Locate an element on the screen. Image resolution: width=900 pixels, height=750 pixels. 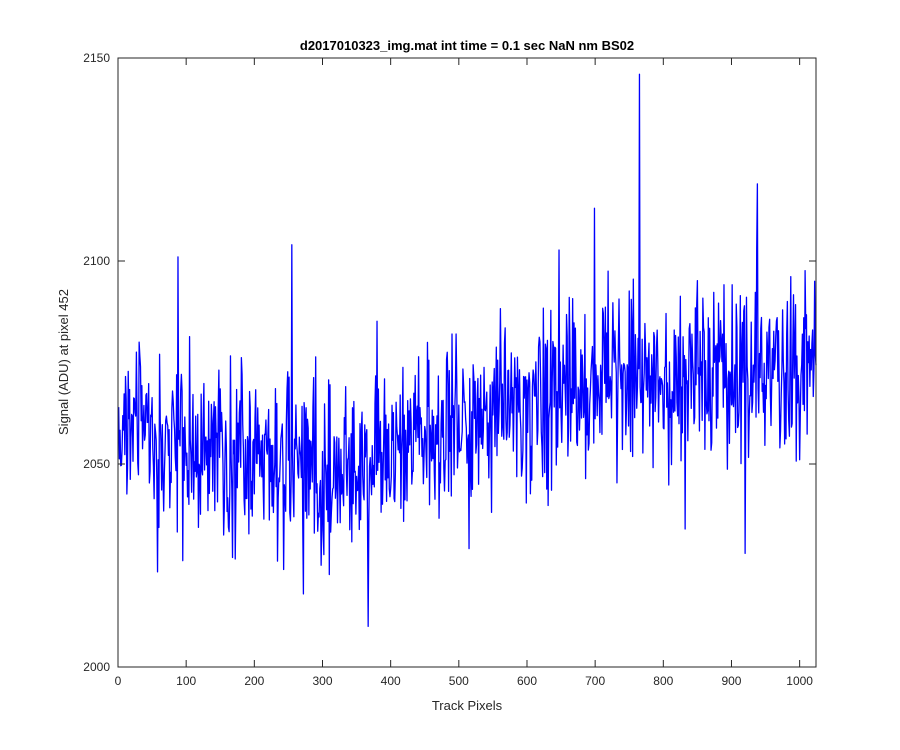
x-tick-label: 300 is located at coordinates (322, 681).